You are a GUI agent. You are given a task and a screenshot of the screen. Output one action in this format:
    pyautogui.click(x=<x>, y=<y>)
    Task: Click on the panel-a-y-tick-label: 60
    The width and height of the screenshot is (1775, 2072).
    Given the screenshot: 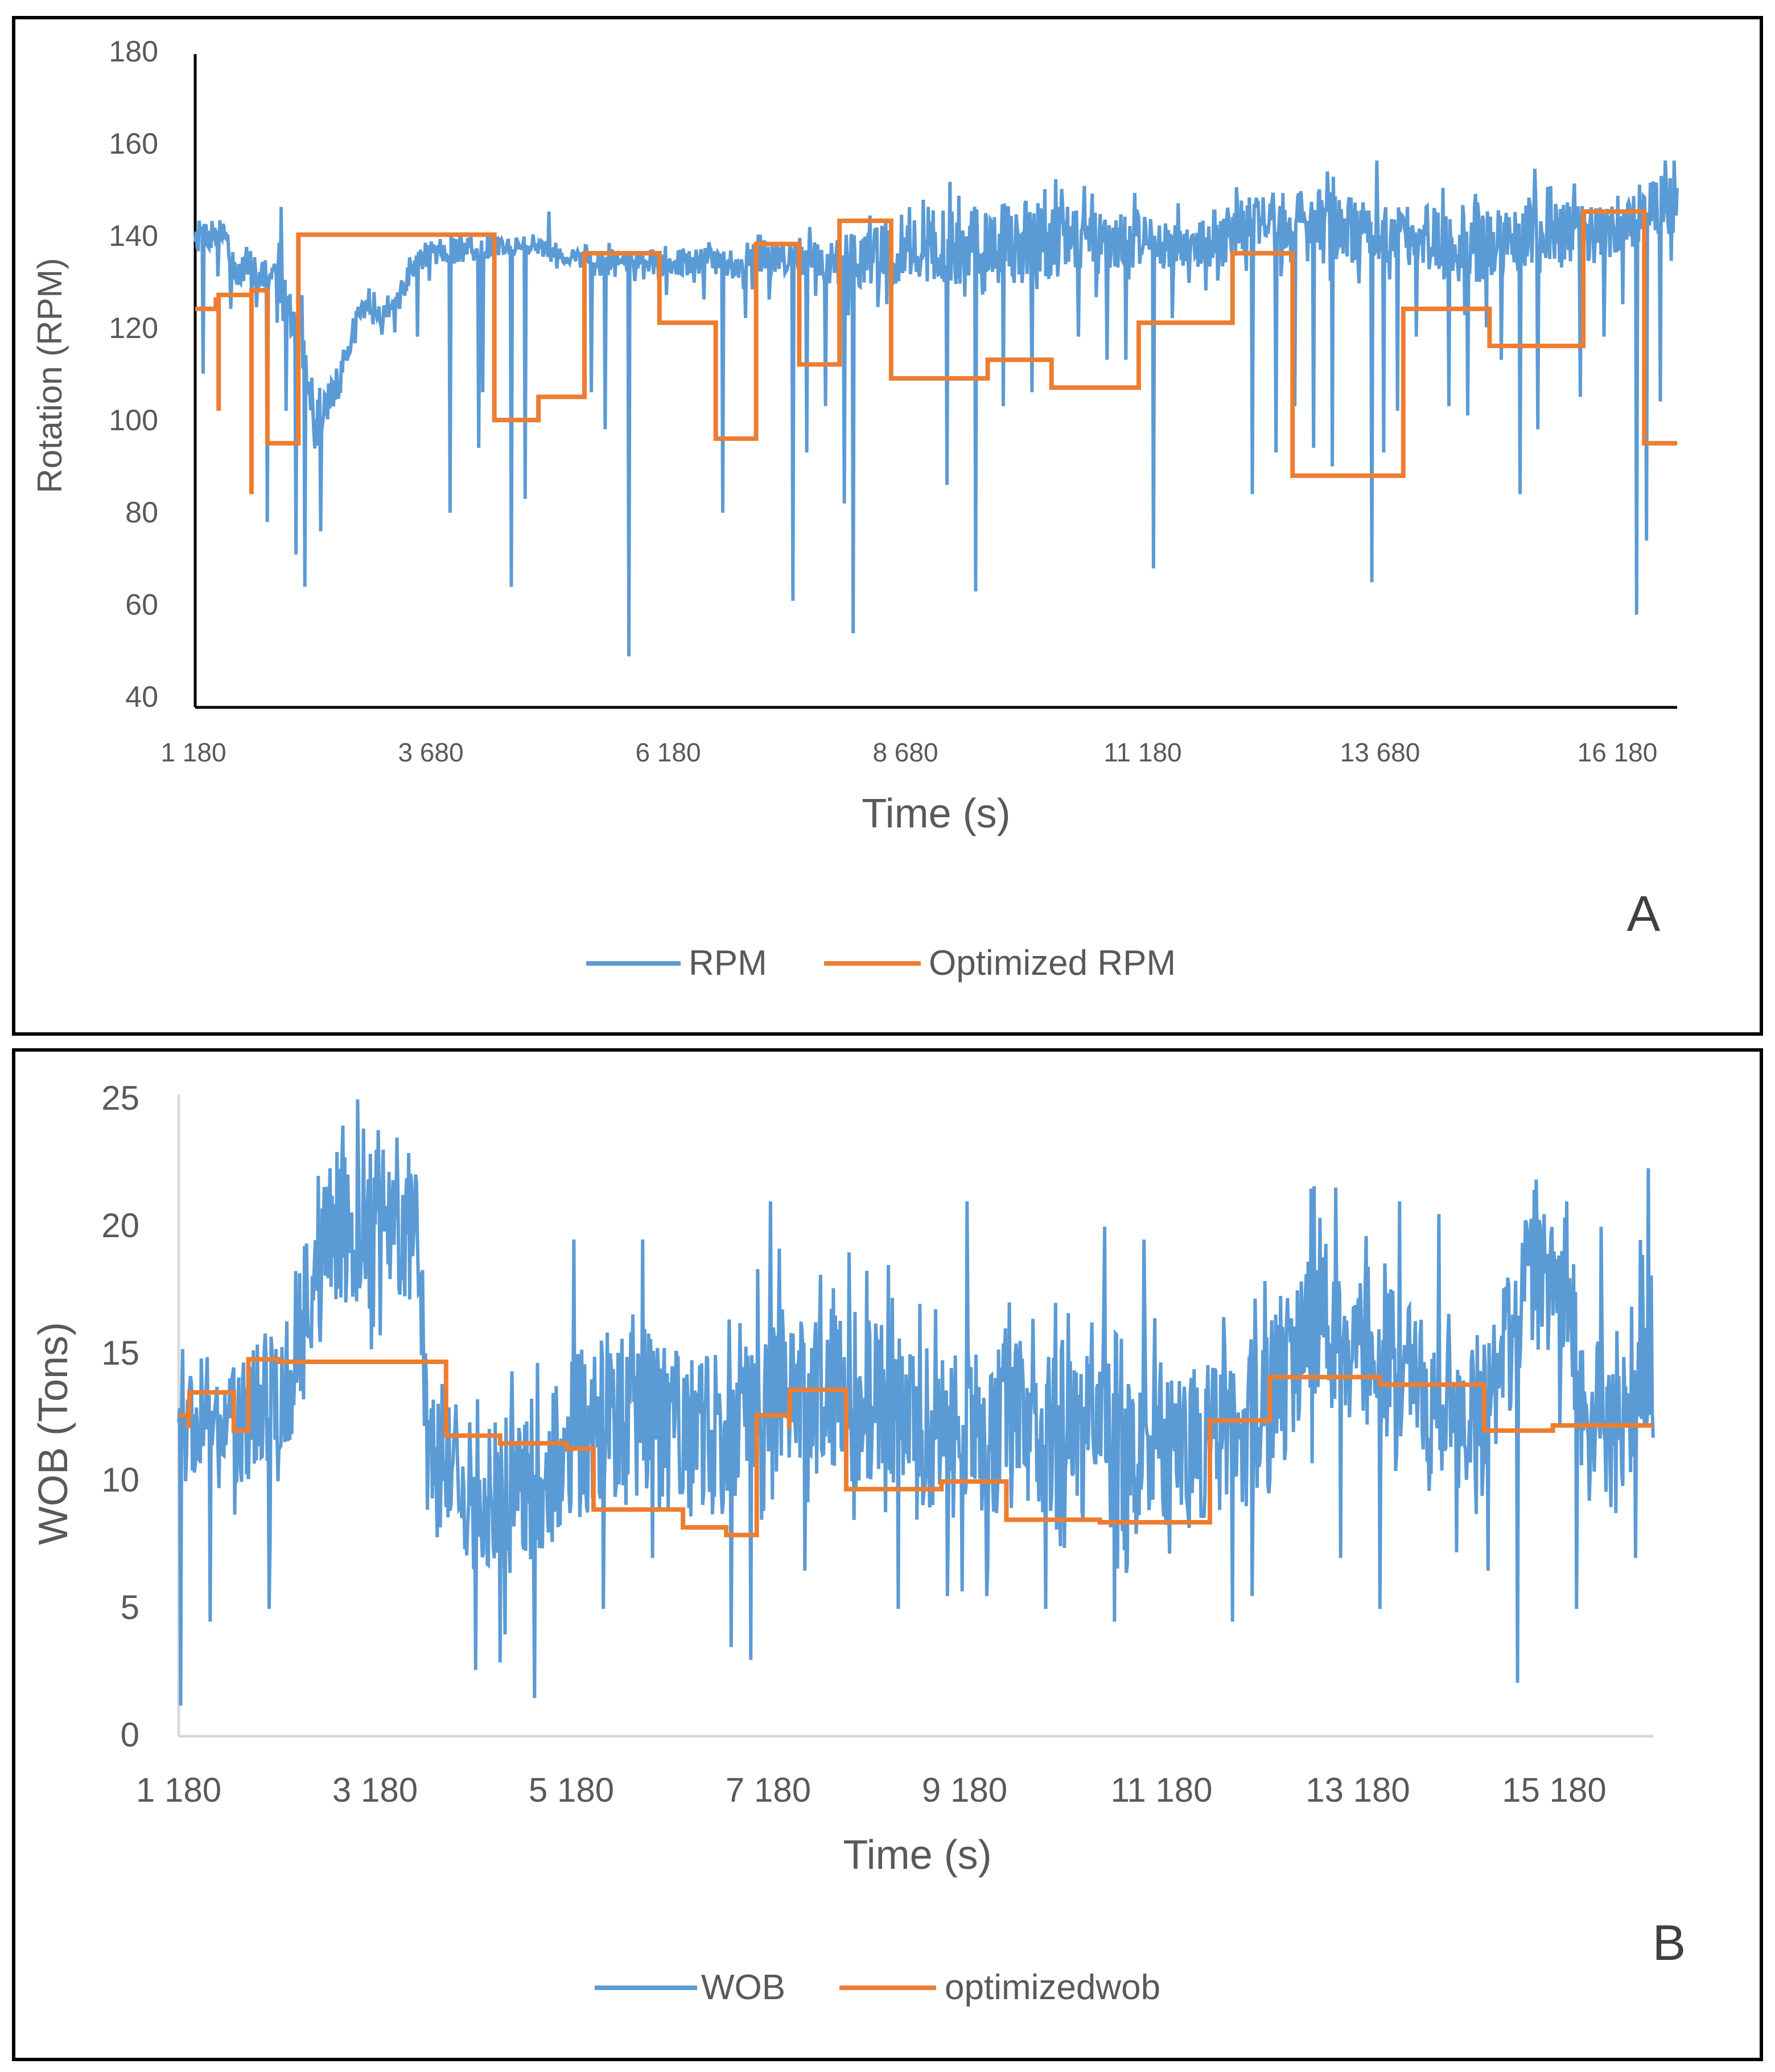 What is the action you would take?
    pyautogui.click(x=141, y=604)
    